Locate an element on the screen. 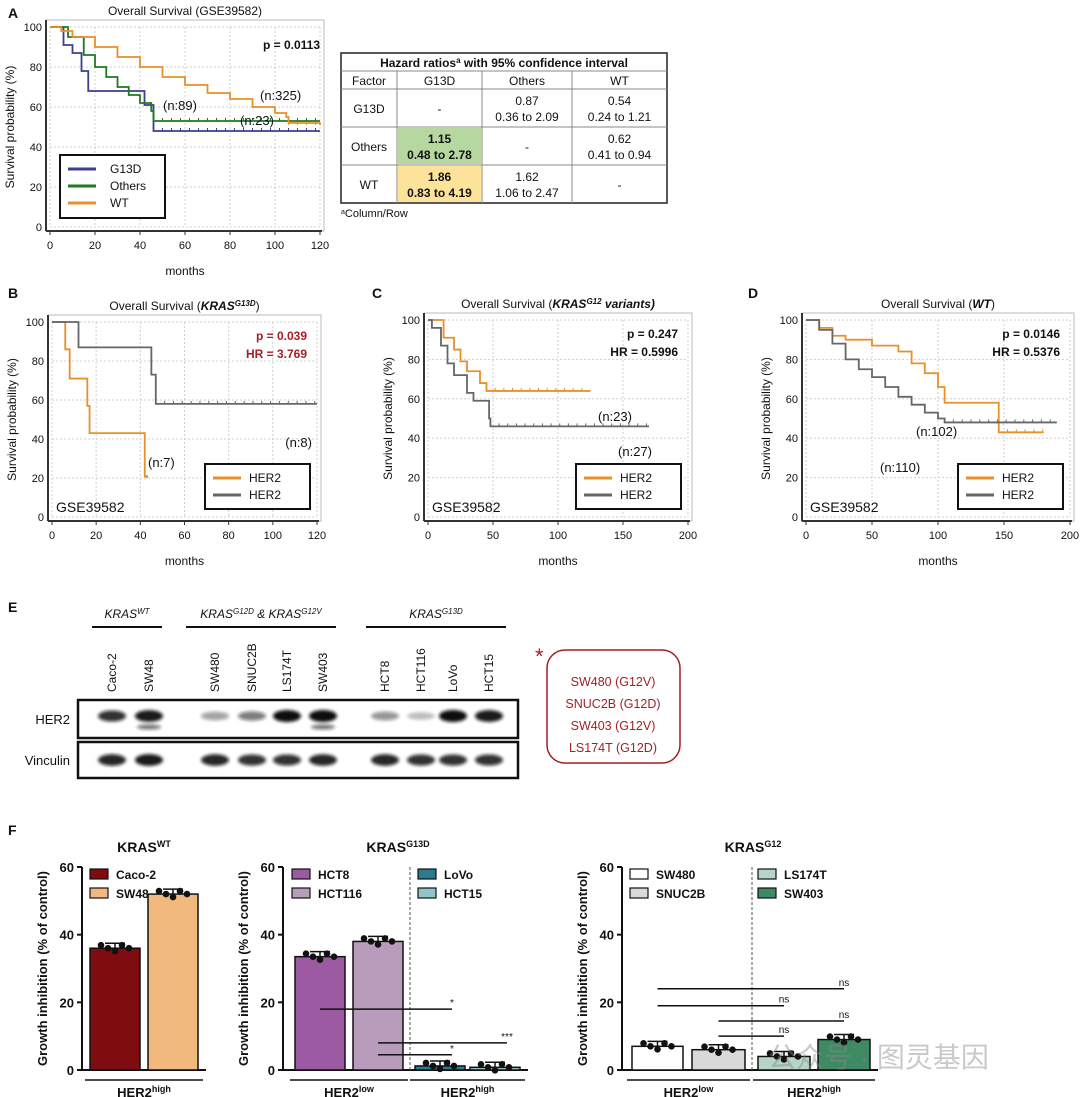 Image resolution: width=1080 pixels, height=1097 pixels. x-tick-label: 40 is located at coordinates (140, 536).